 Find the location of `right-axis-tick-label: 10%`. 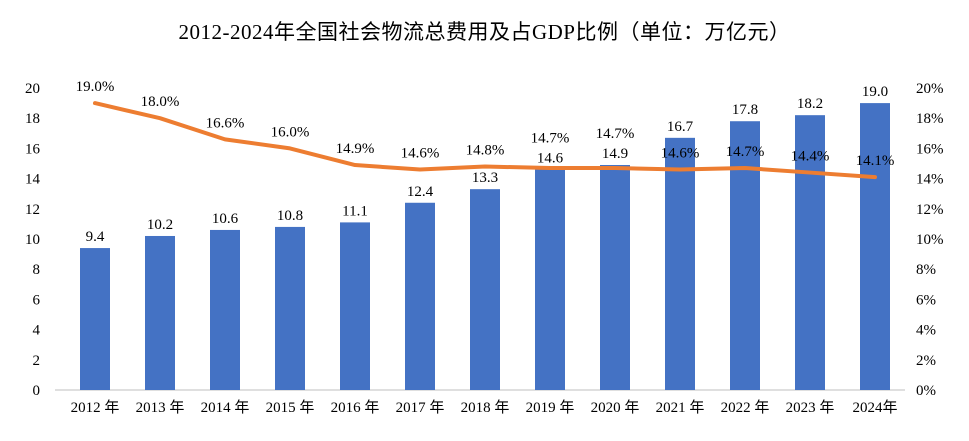

right-axis-tick-label: 10% is located at coordinates (930, 240).